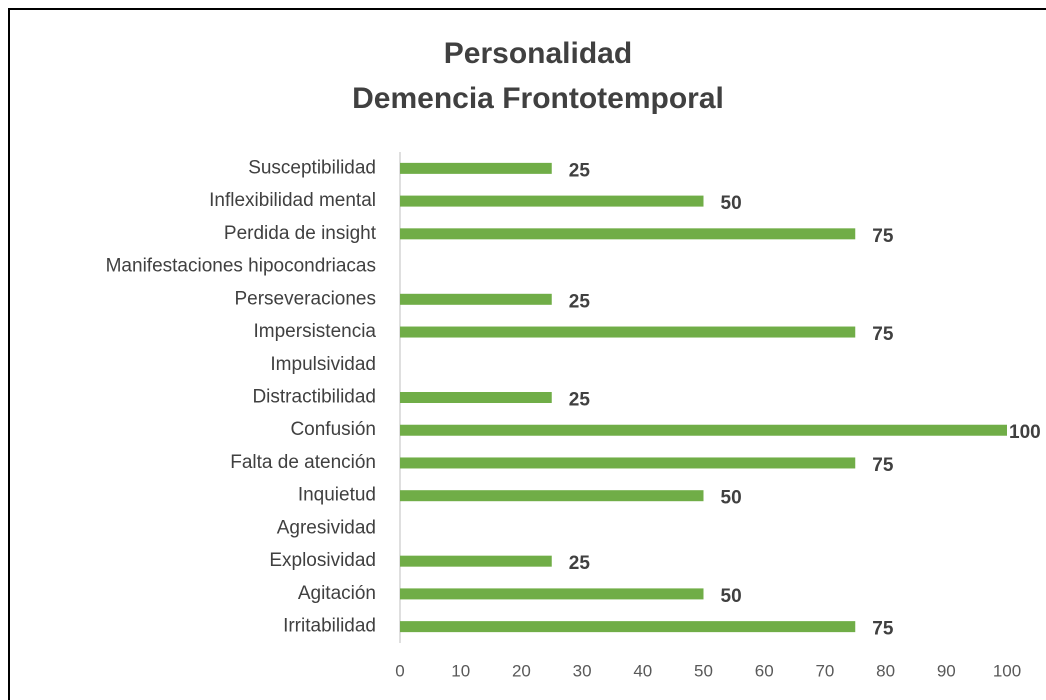 The height and width of the screenshot is (700, 1046). Describe the element at coordinates (305, 298) in the screenshot. I see `y-tick-label: Perseveraciones` at that location.